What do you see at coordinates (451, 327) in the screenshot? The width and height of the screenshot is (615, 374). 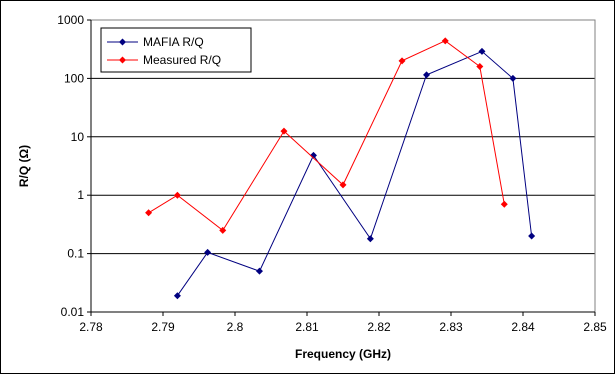 I see `x-tick-label: 2.83` at bounding box center [451, 327].